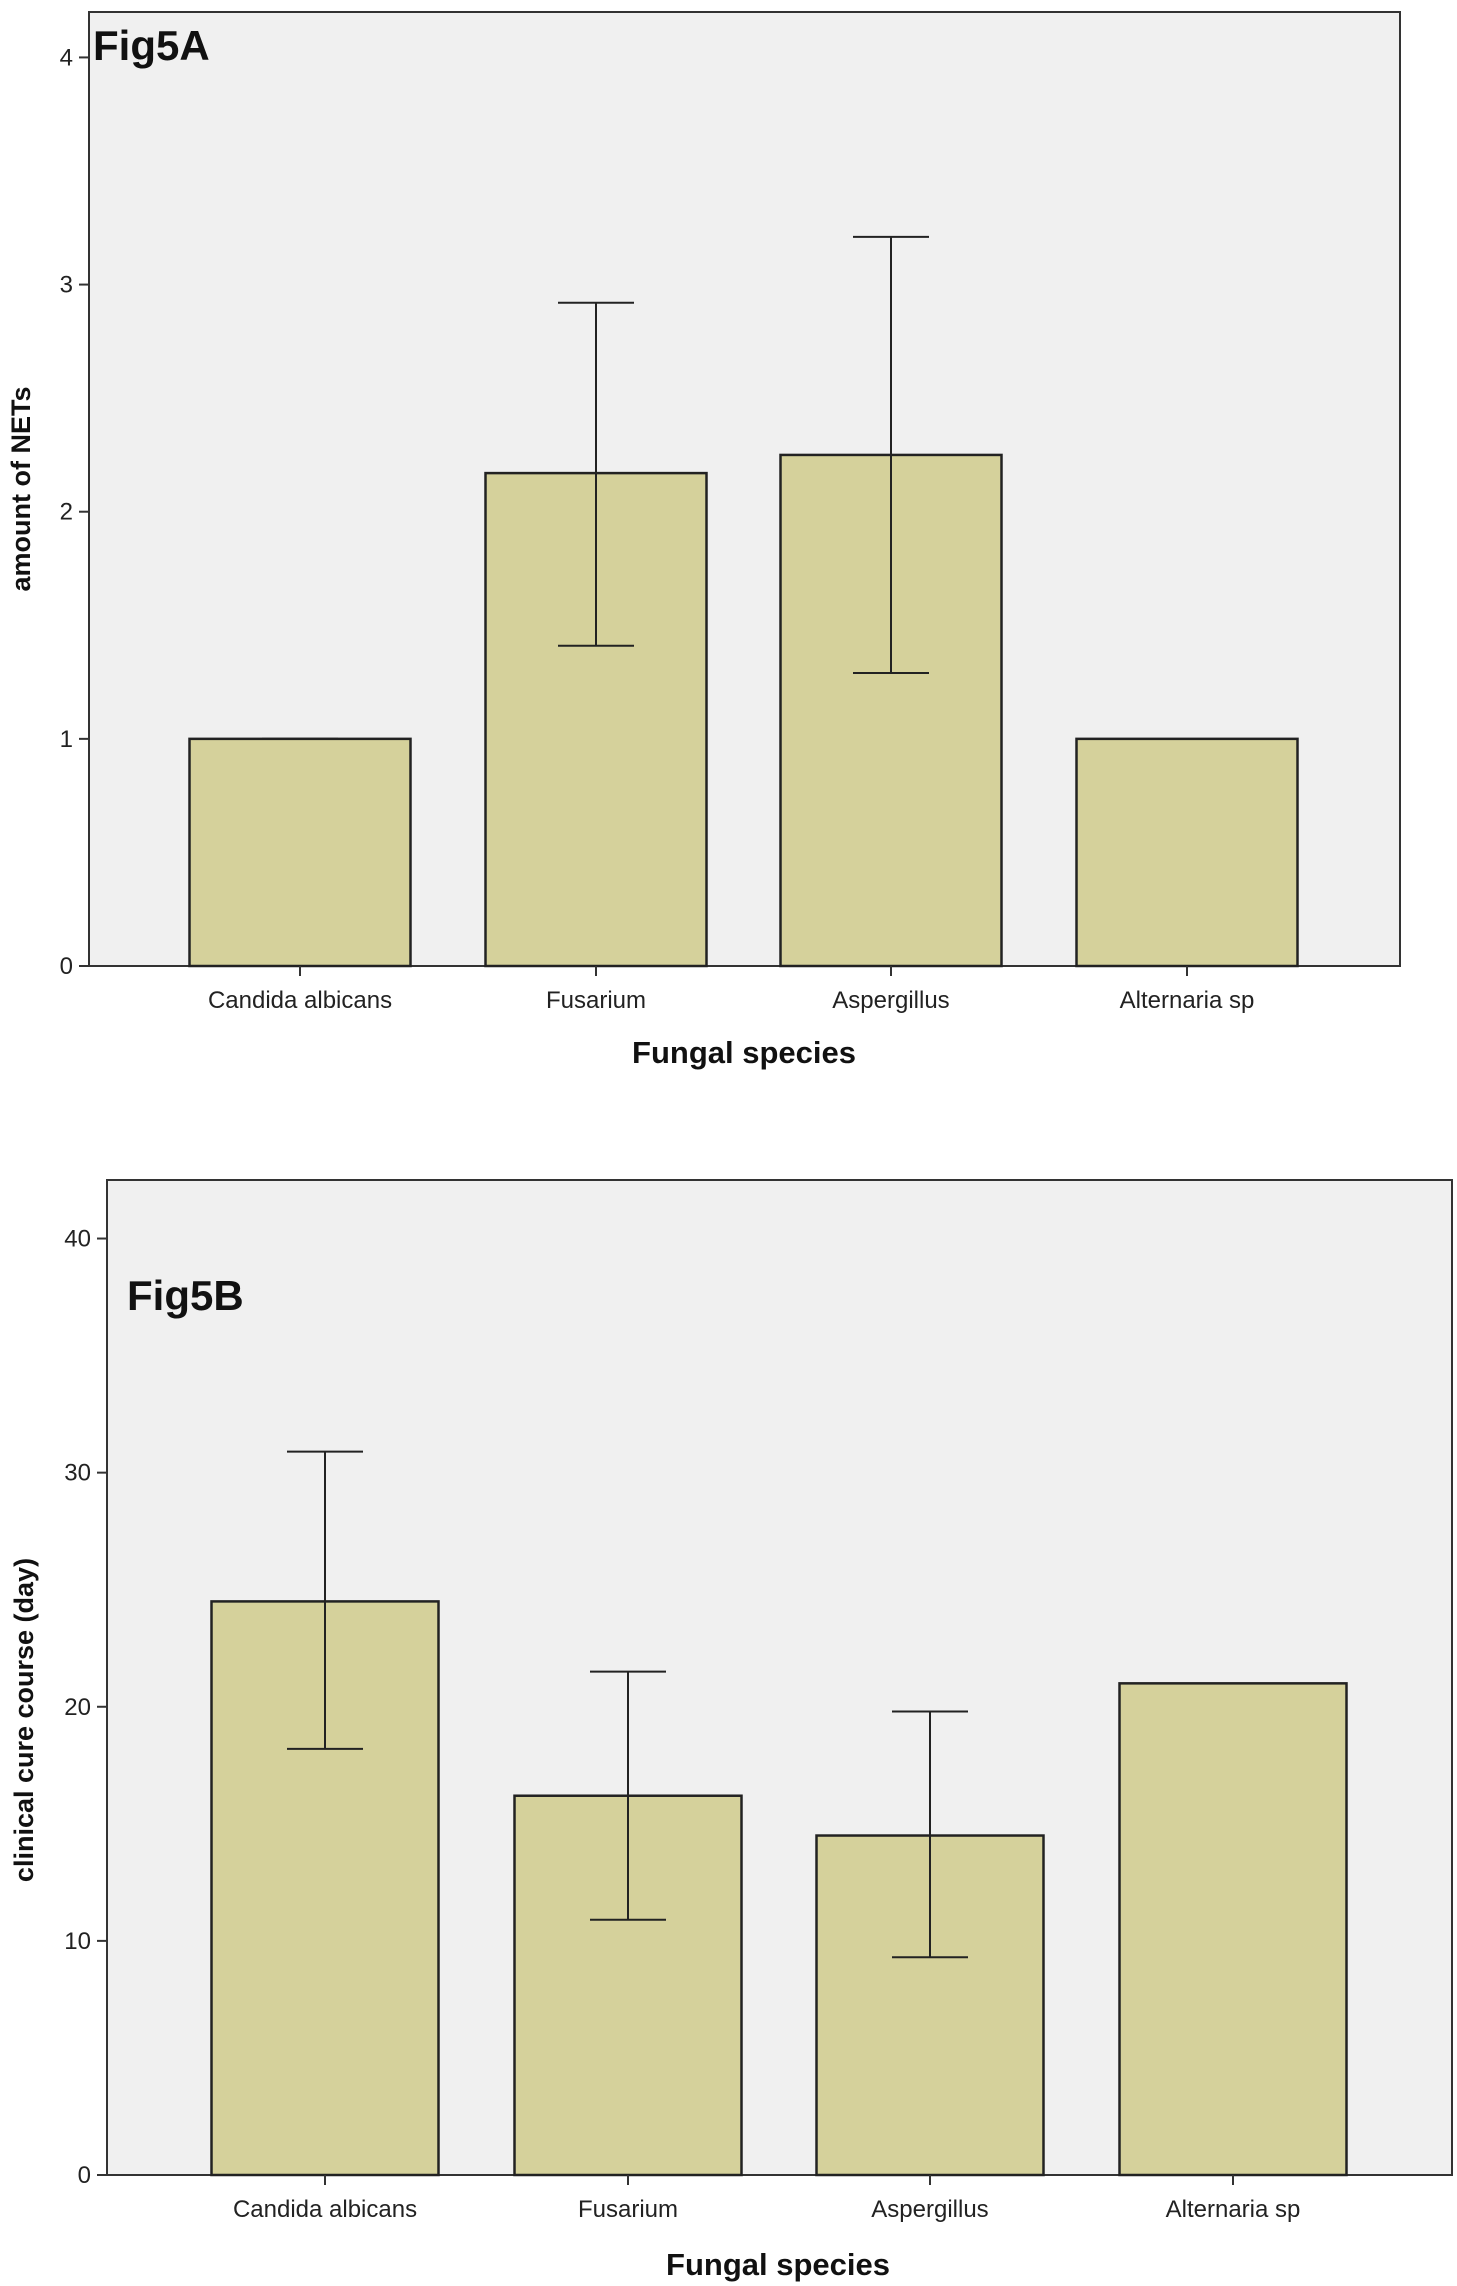  I want to click on chart-title-fig5b: Fig5B, so click(185, 1295).